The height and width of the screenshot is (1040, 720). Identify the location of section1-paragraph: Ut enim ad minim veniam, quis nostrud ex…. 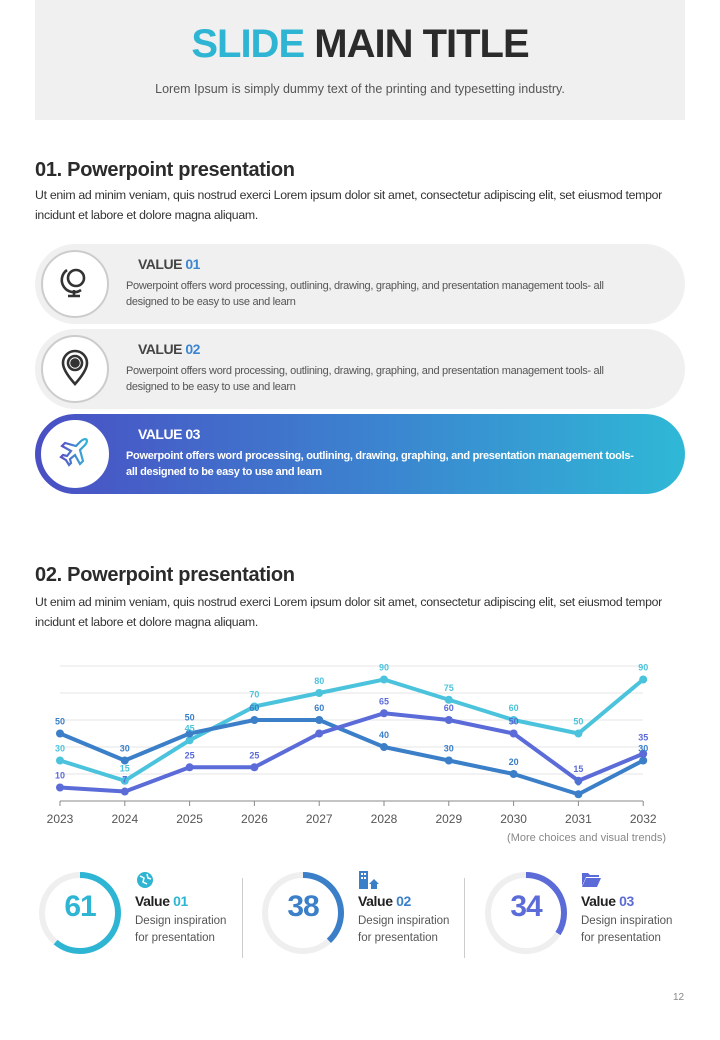
(348, 205).